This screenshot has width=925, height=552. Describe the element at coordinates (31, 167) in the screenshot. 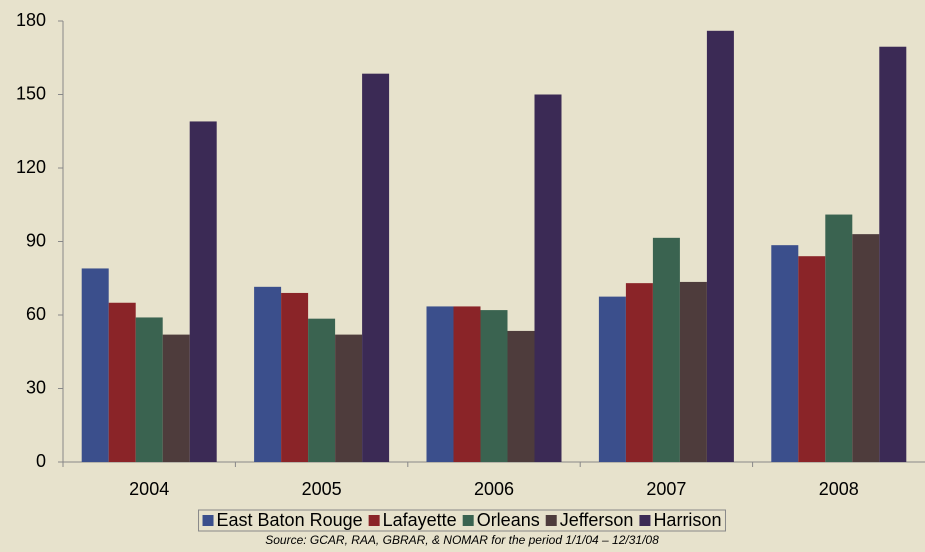

I see `y-tick-label: 120` at that location.